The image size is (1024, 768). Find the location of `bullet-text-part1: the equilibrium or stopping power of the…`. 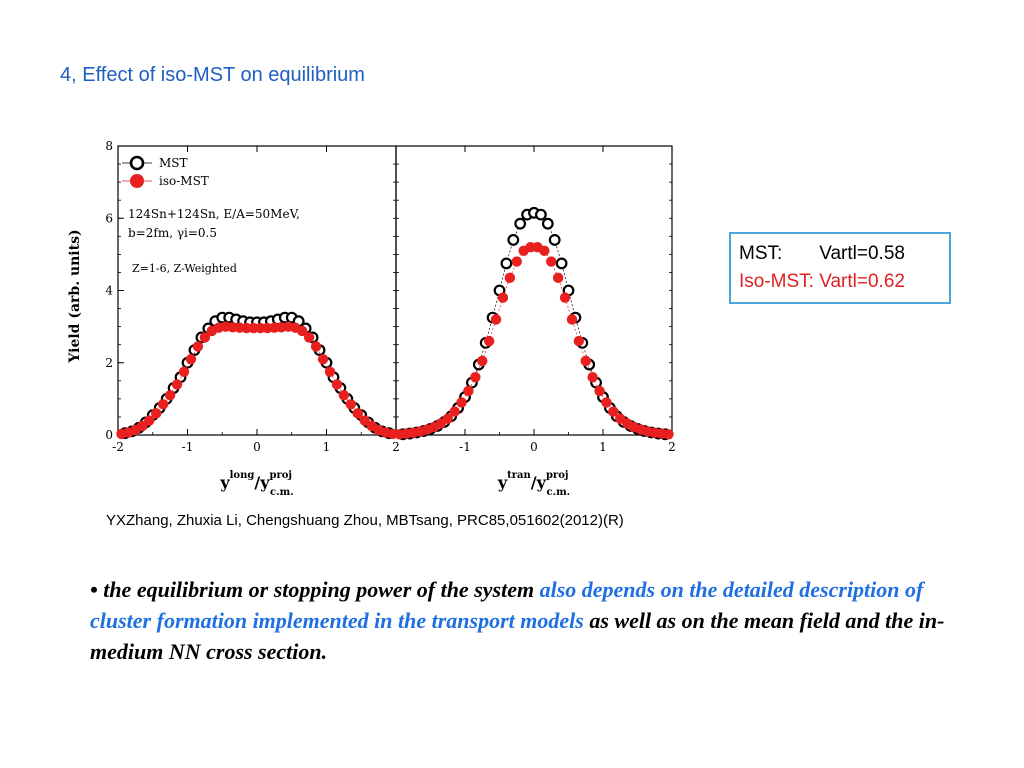

bullet-text-part1: the equilibrium or stopping power of the… is located at coordinates (321, 589).